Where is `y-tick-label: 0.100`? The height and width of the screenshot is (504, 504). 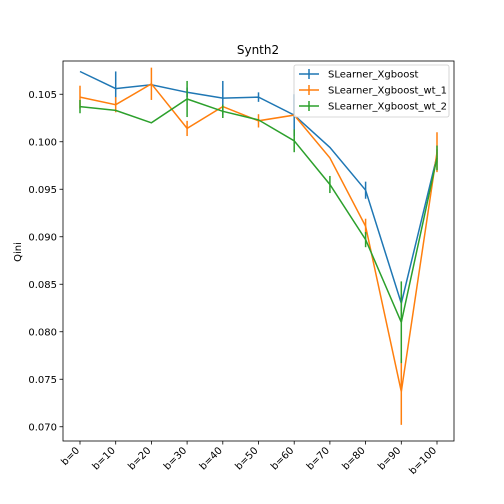
y-tick-label: 0.100 is located at coordinates (42, 142).